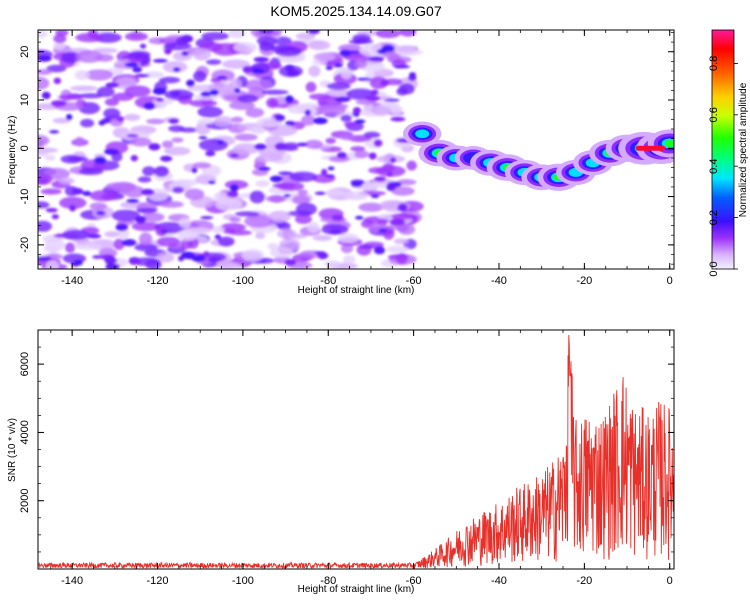 The image size is (750, 600). Describe the element at coordinates (158, 281) in the screenshot. I see `x-tick-label: -120` at that location.